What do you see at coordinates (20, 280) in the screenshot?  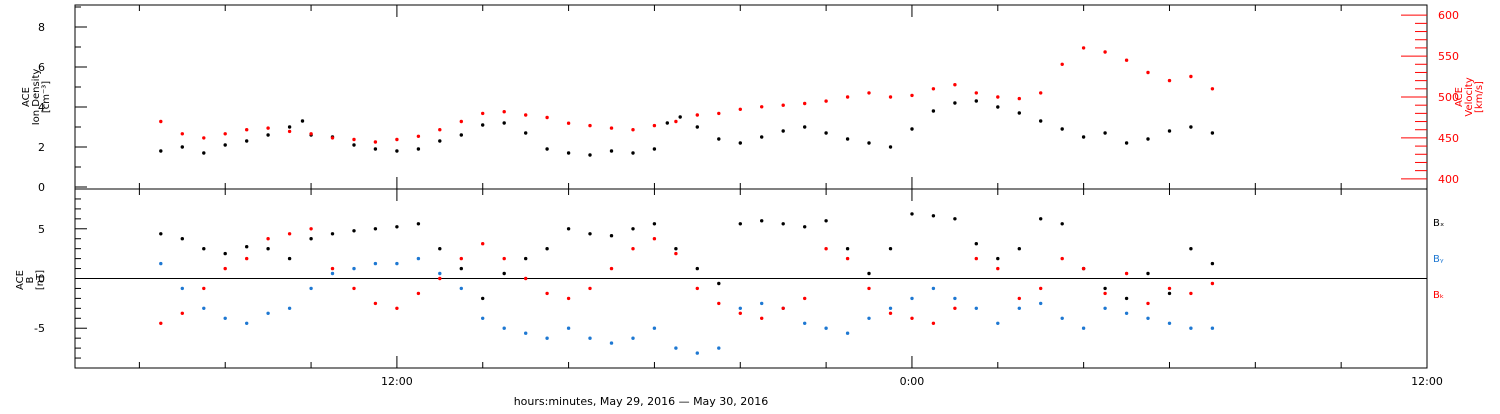 I see `y-axis-label-left-bottom-line: ACE` at bounding box center [20, 280].